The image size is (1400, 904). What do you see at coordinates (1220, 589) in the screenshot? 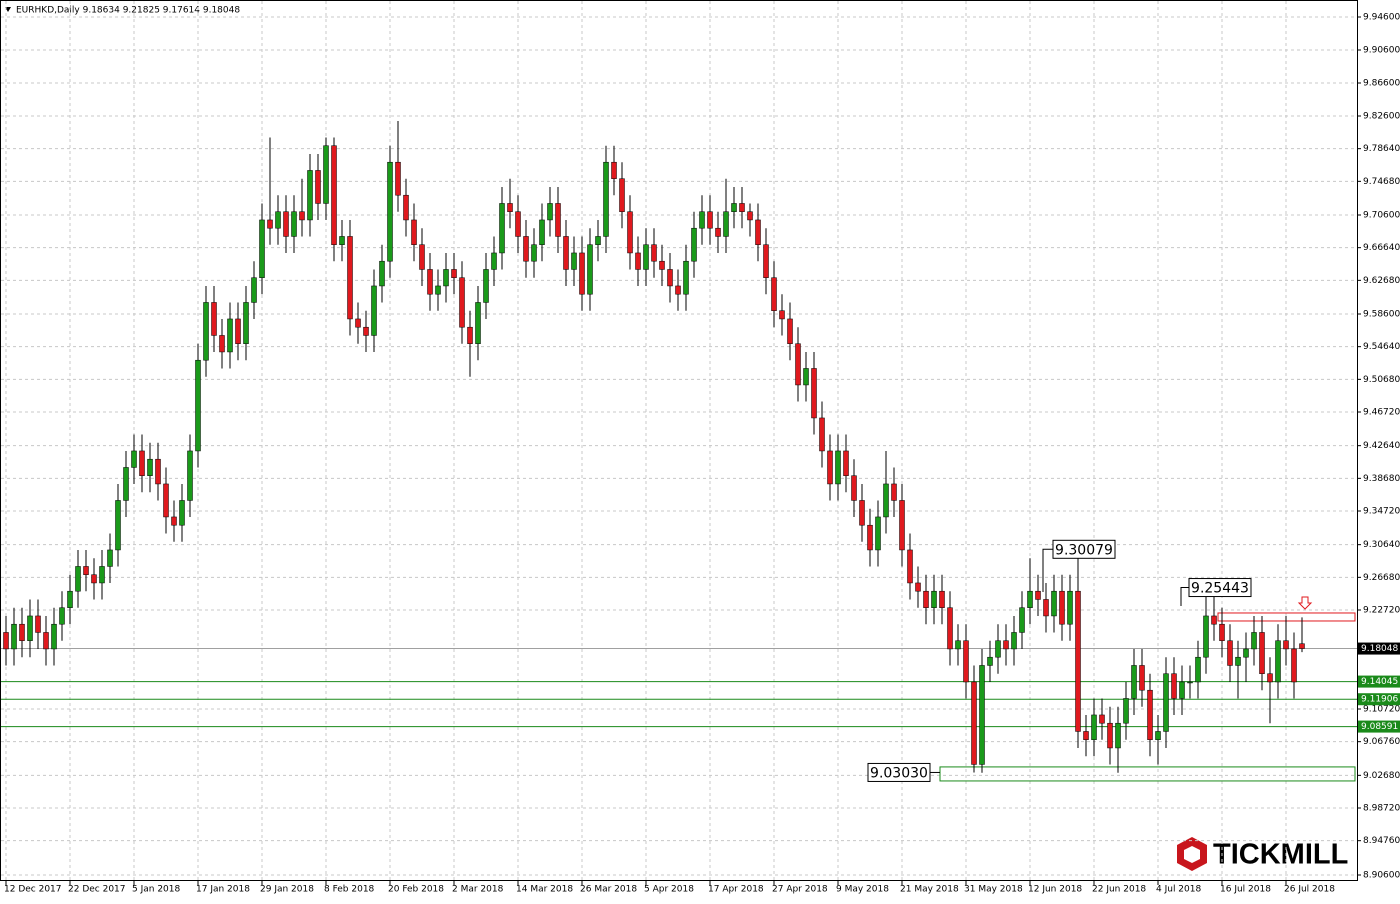
I see `annotation-label: 9.25443` at bounding box center [1220, 589].